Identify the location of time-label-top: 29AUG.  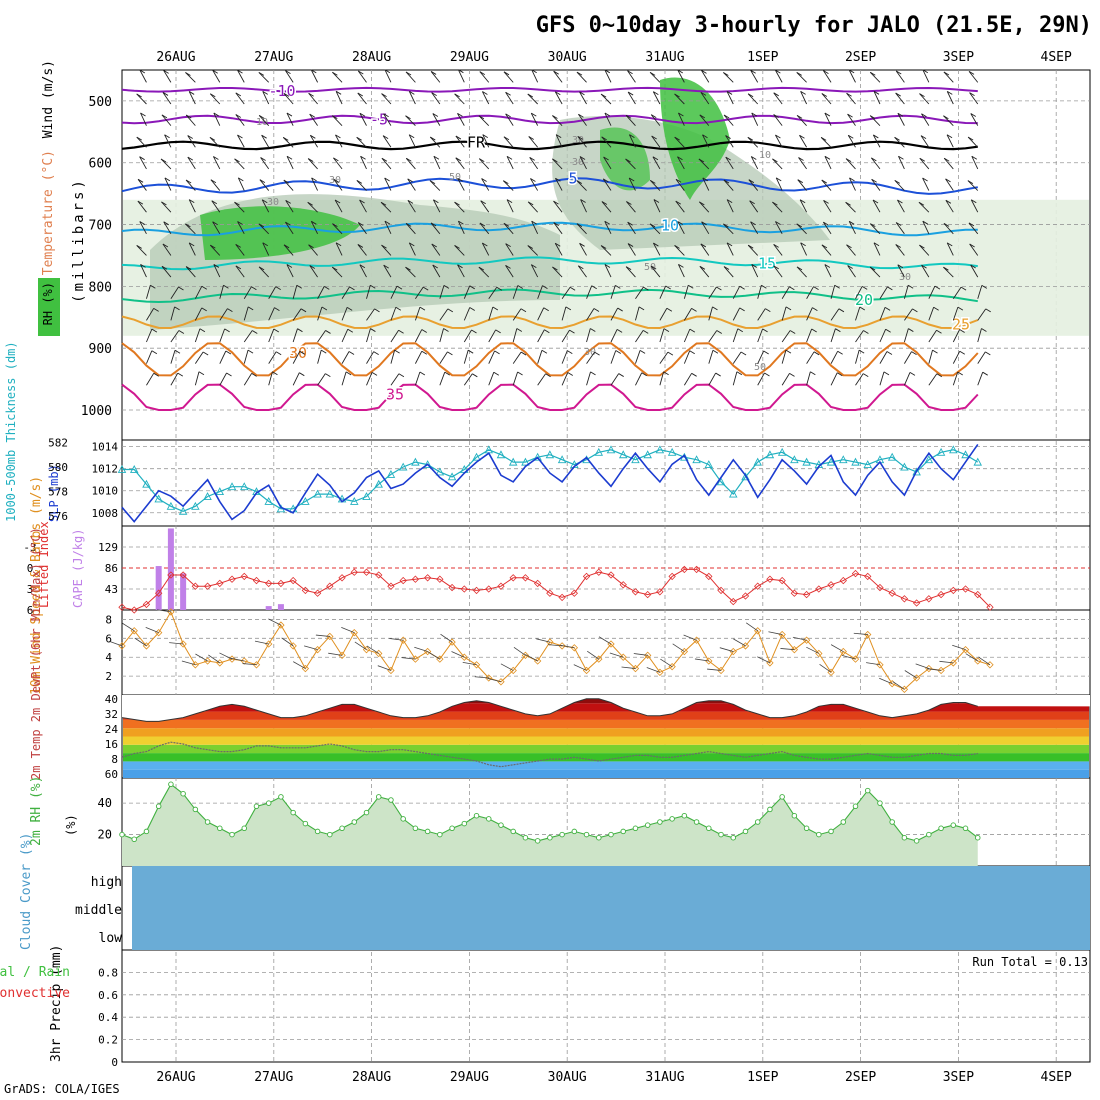
(469, 57).